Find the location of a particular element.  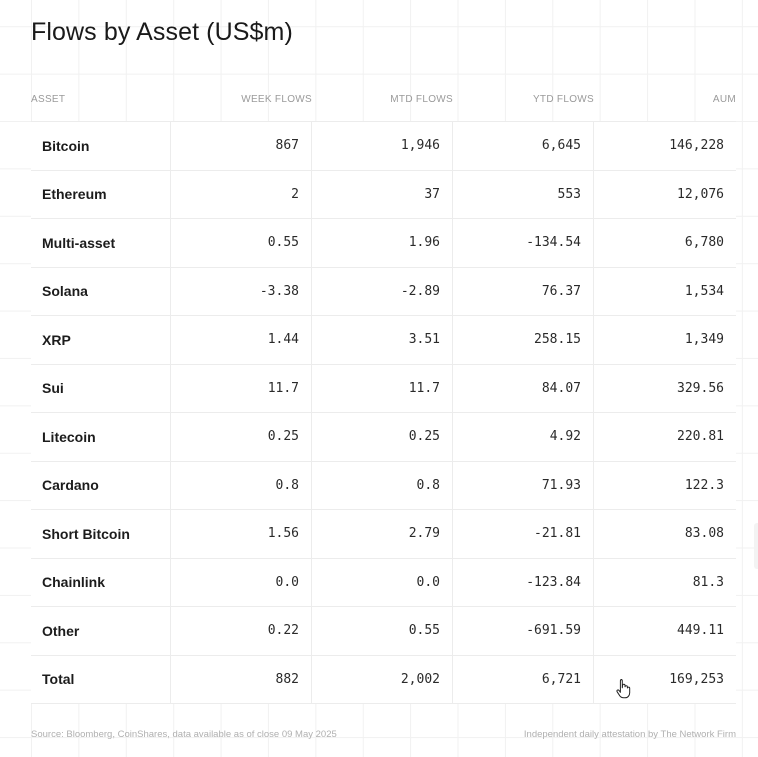

table-header: ASSET WEEK FLOWS MTD FLOWS YTD FLOWS AUM is located at coordinates (383, 101).